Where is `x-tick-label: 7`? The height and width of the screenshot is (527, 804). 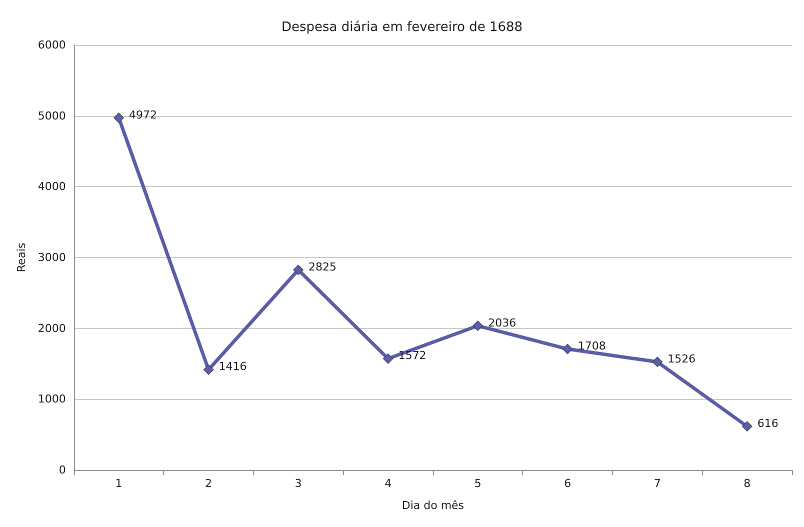 x-tick-label: 7 is located at coordinates (657, 483).